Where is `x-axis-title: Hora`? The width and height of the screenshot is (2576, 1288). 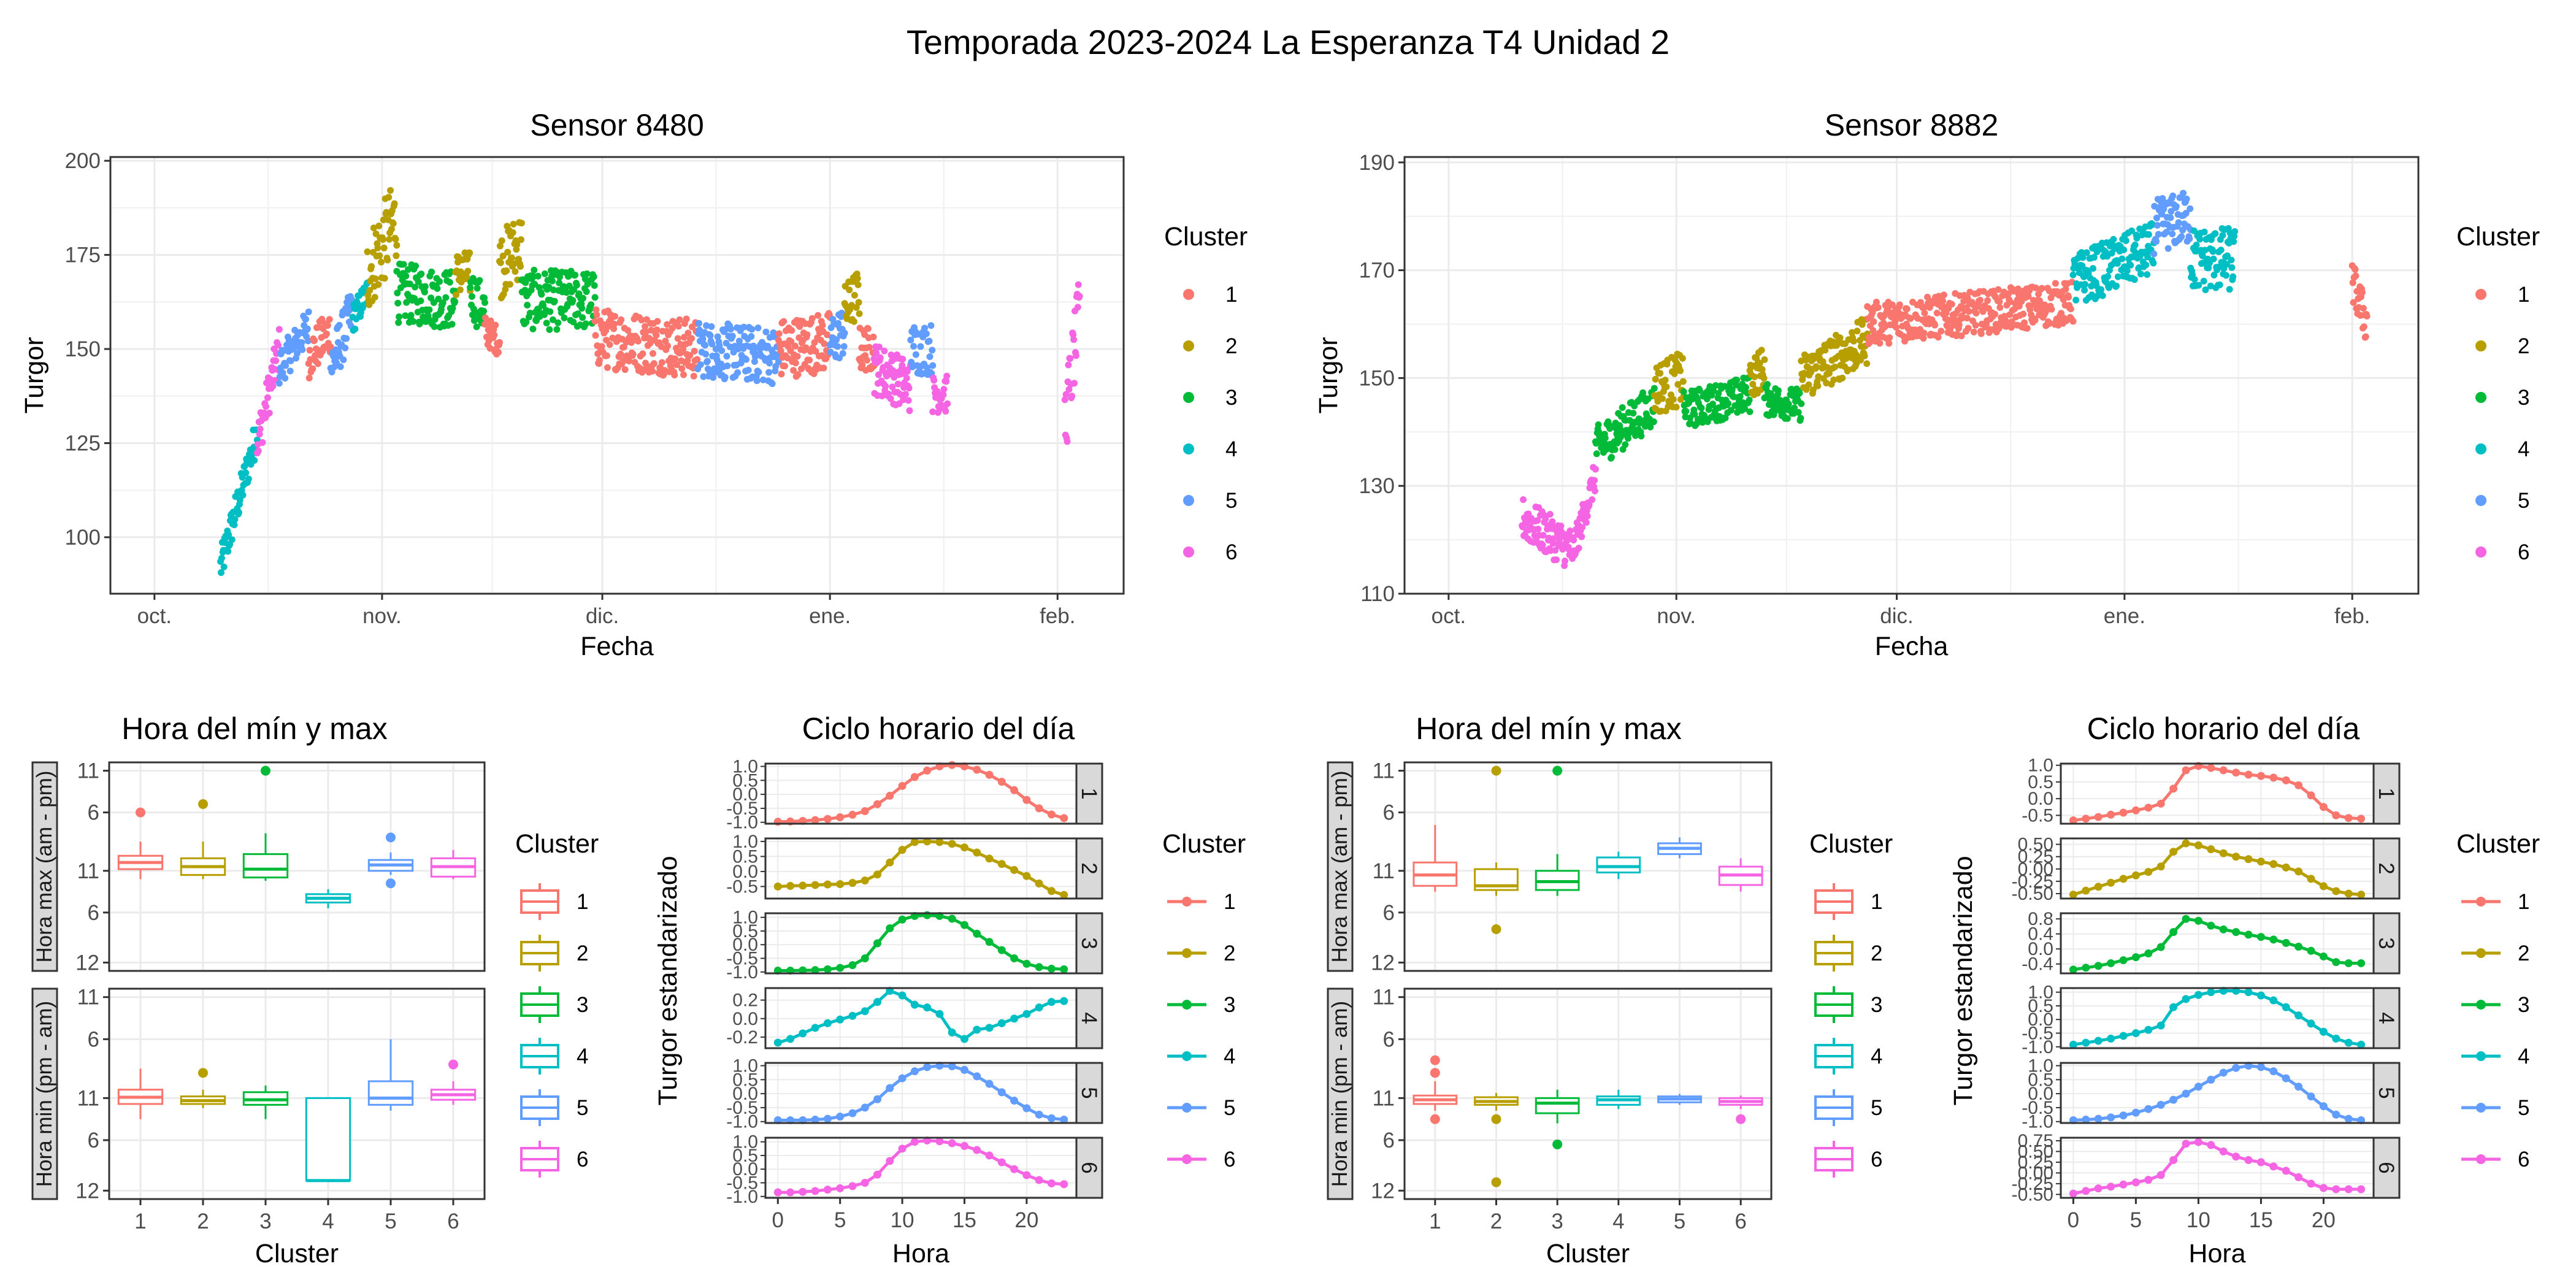
x-axis-title: Hora is located at coordinates (2216, 1253).